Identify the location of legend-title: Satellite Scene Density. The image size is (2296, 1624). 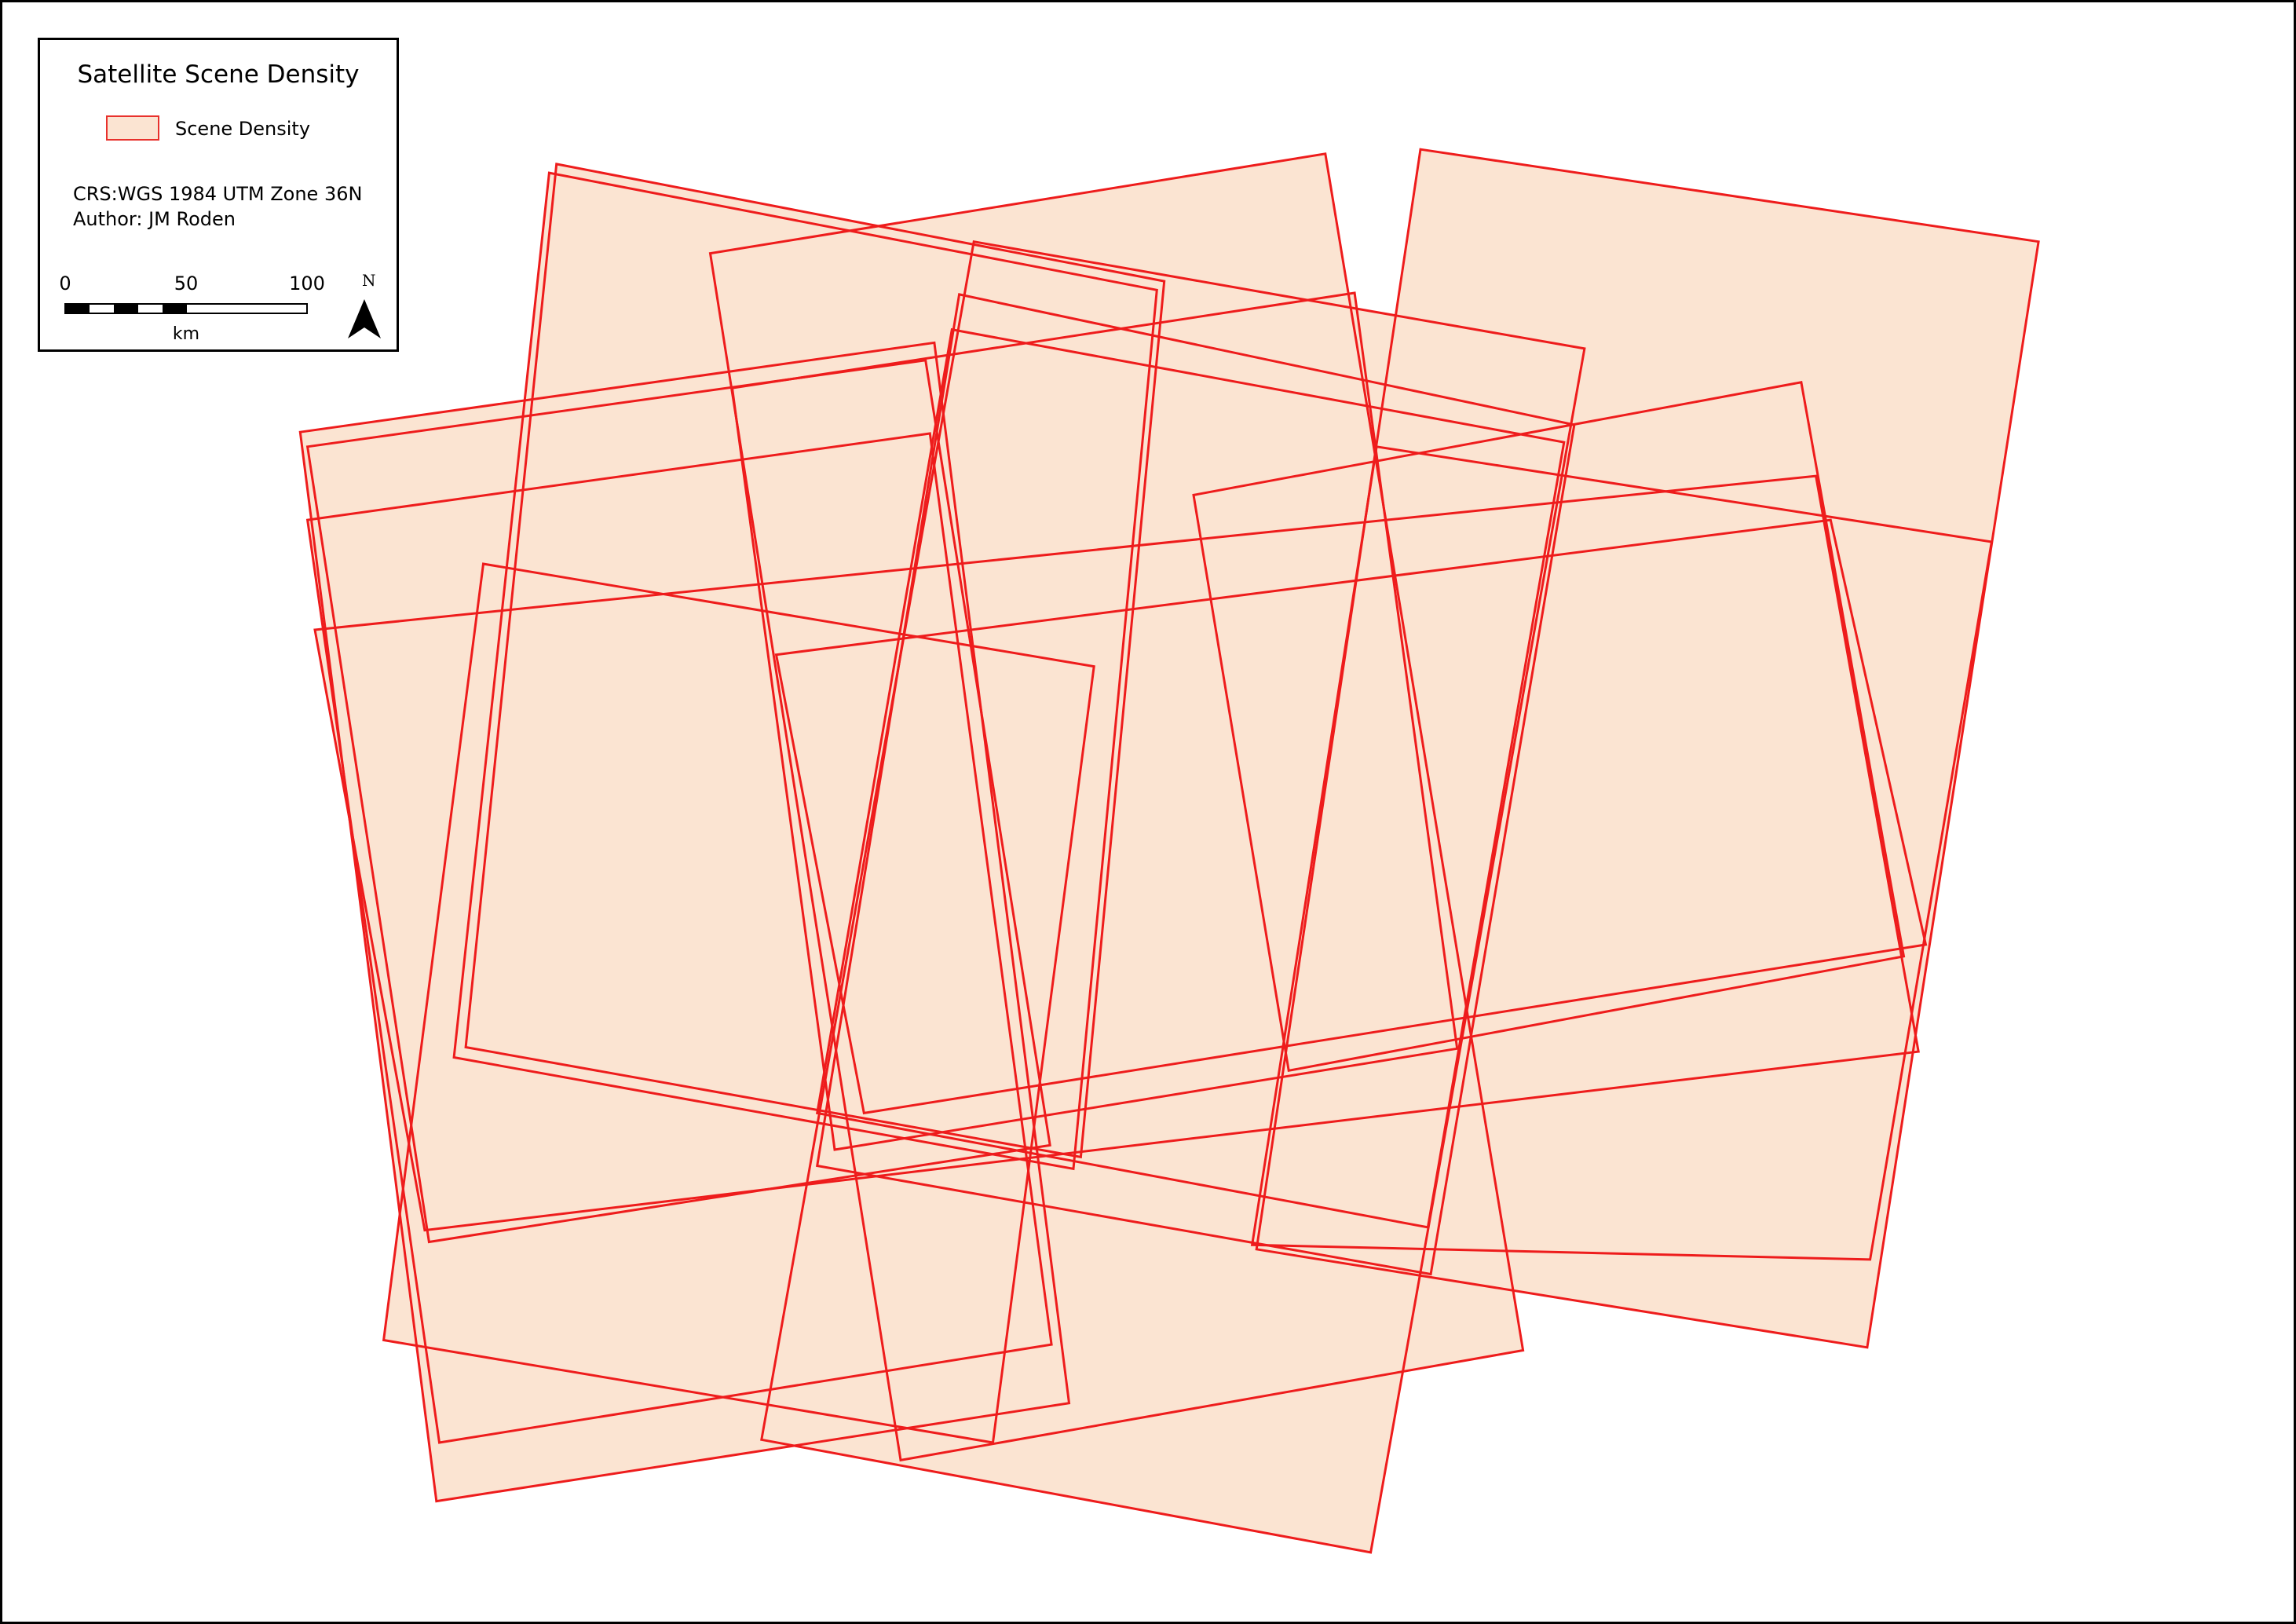
(218, 74).